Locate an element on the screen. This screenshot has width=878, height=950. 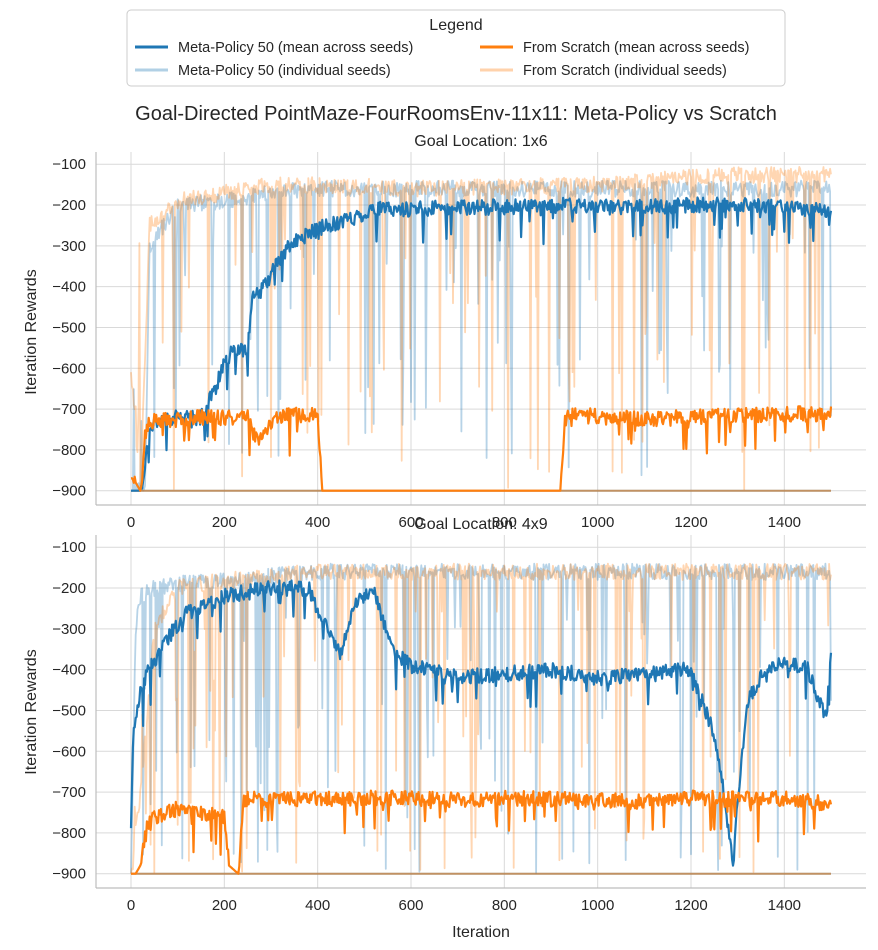
legend-title: Legend is located at coordinates (455, 25).